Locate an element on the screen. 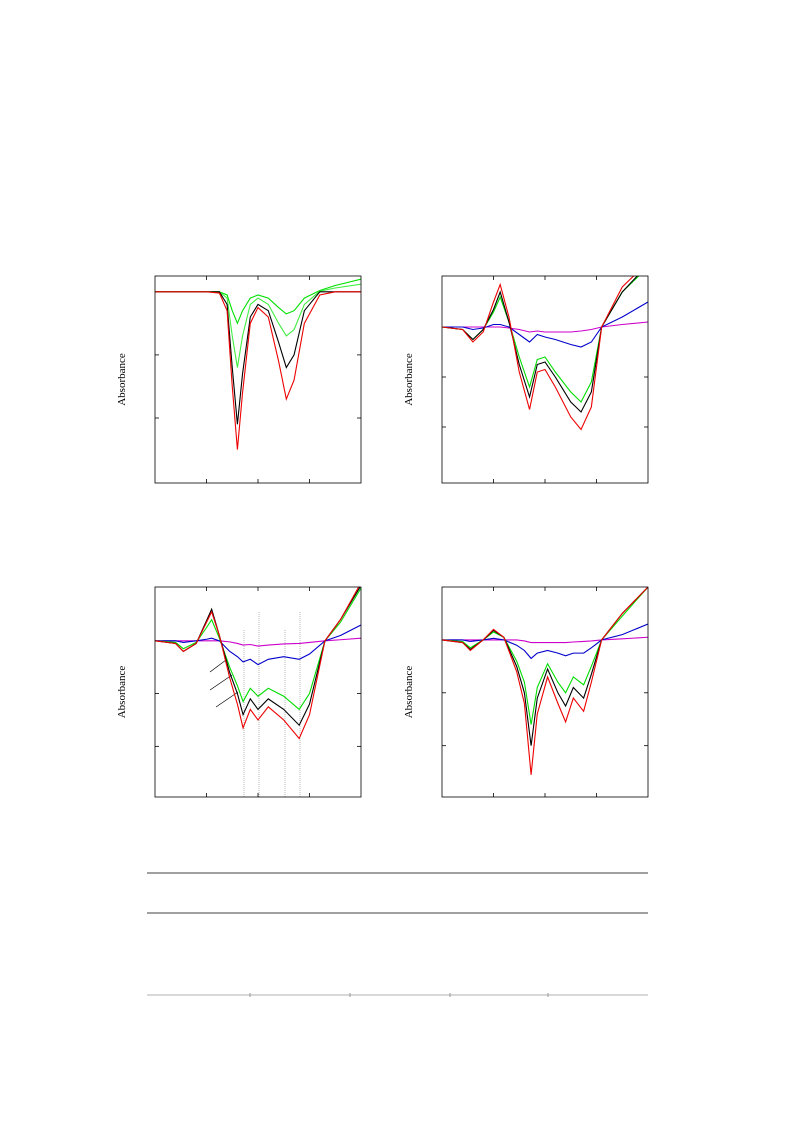 This screenshot has height=1123, width=793. table-rules is located at coordinates (397, 934).